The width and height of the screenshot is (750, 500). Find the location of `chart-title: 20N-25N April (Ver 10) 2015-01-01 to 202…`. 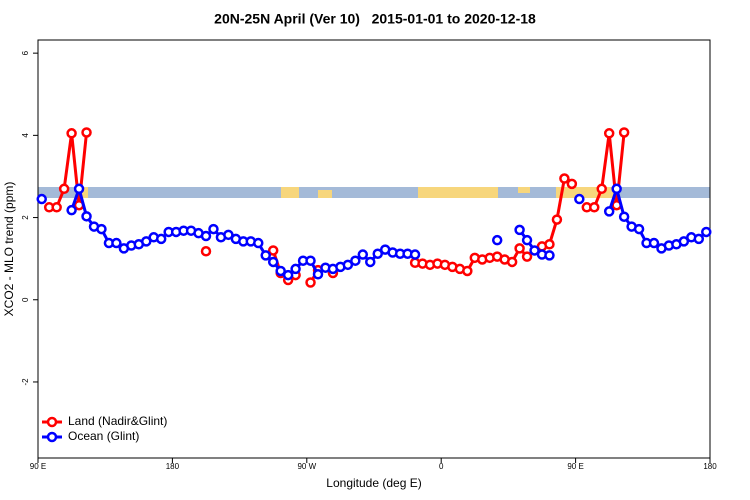

chart-title: 20N-25N April (Ver 10) 2015-01-01 to 202… is located at coordinates (375, 19).